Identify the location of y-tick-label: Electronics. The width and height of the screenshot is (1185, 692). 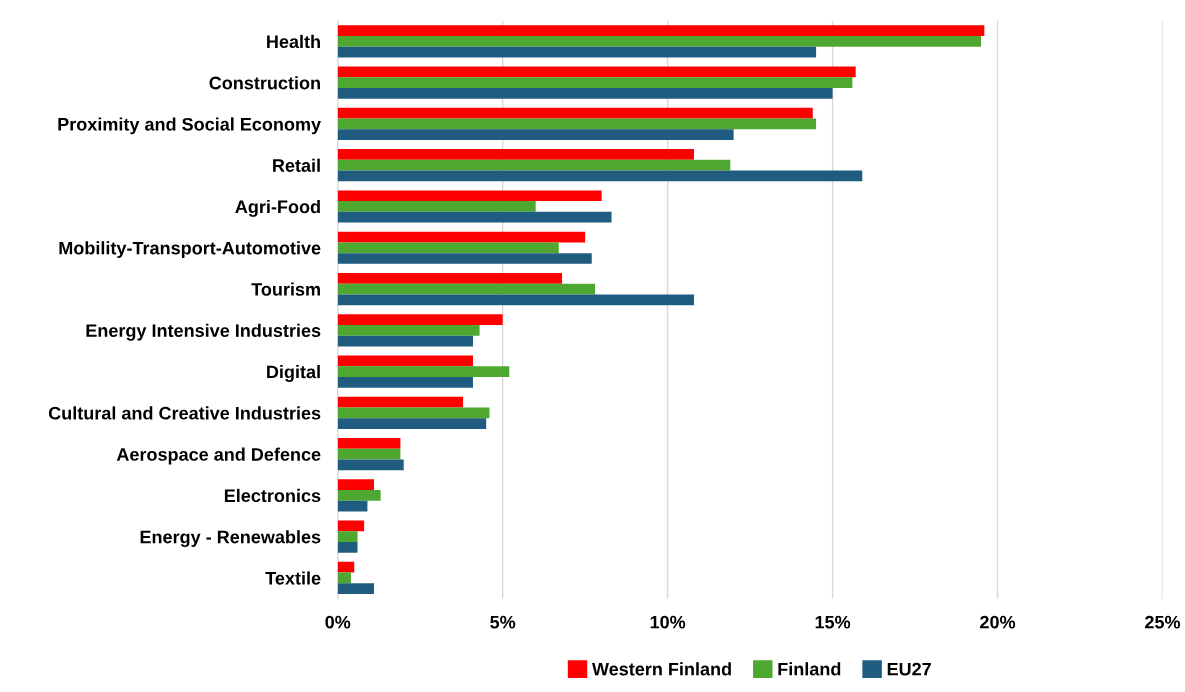
(272, 495).